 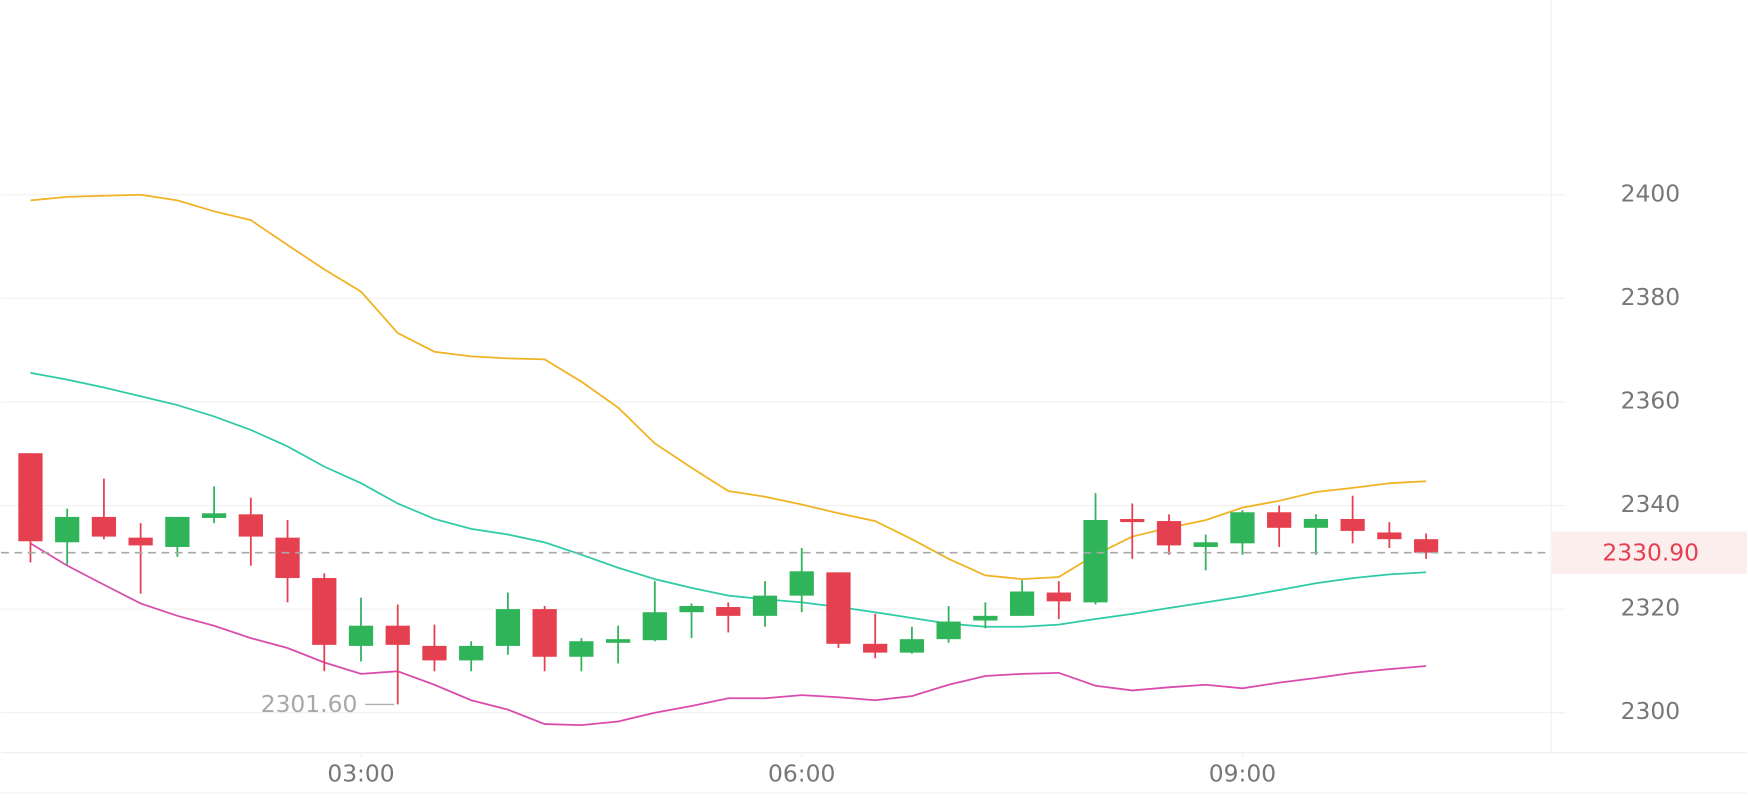 I want to click on y-tick-label: 2380, so click(x=1650, y=297).